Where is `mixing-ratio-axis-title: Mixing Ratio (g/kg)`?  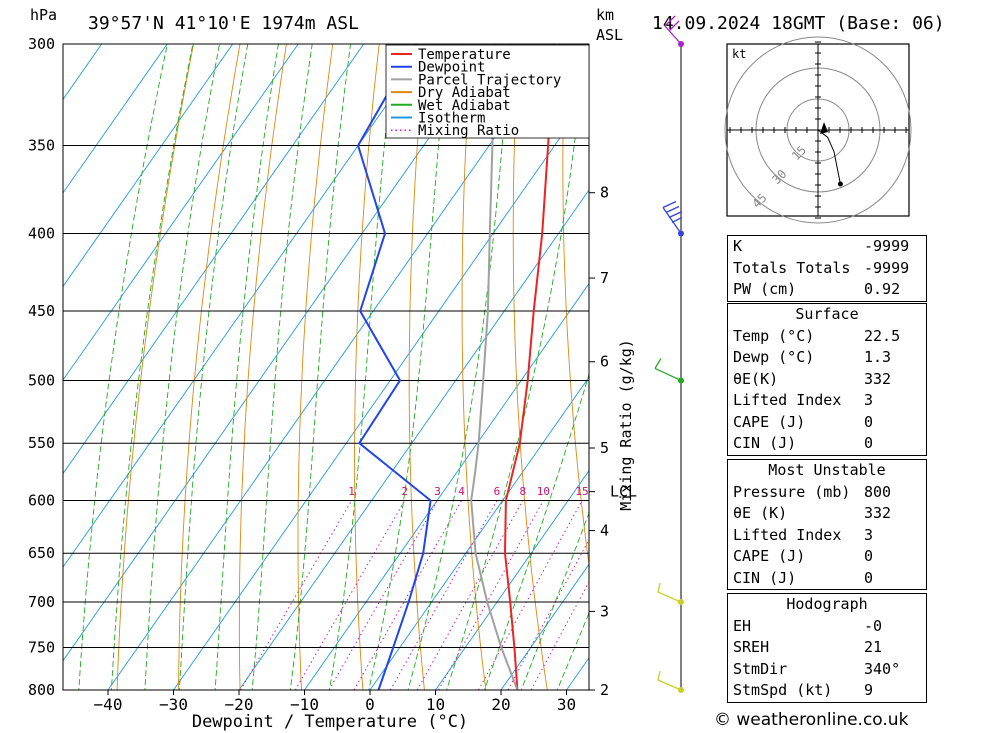 mixing-ratio-axis-title: Mixing Ratio (g/kg) is located at coordinates (626, 425).